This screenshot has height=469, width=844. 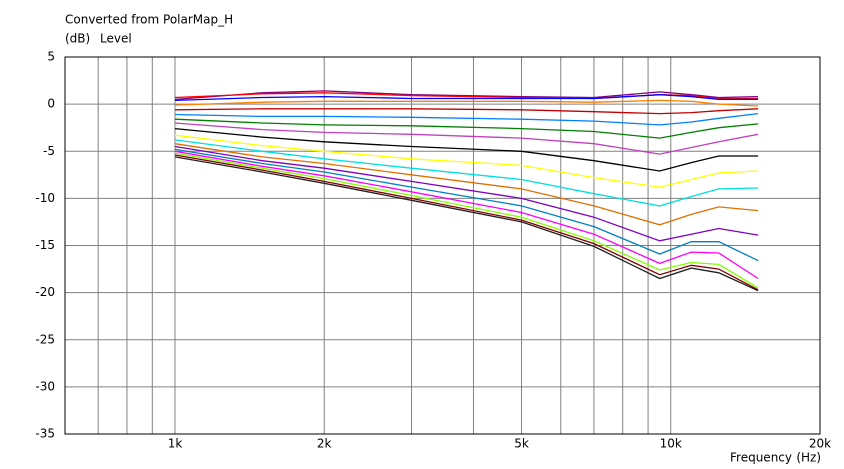 I want to click on y-tick-label: 0, so click(x=51, y=104).